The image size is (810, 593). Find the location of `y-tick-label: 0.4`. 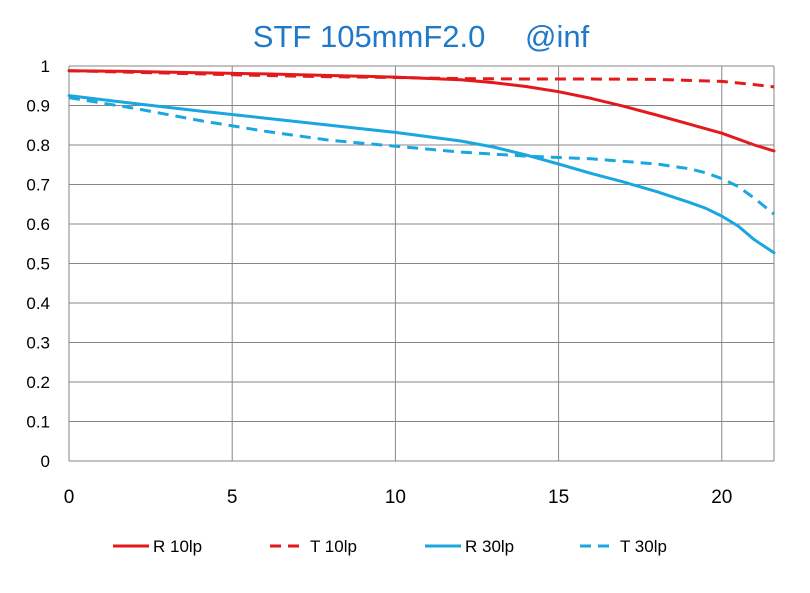

y-tick-label: 0.4 is located at coordinates (38, 303).